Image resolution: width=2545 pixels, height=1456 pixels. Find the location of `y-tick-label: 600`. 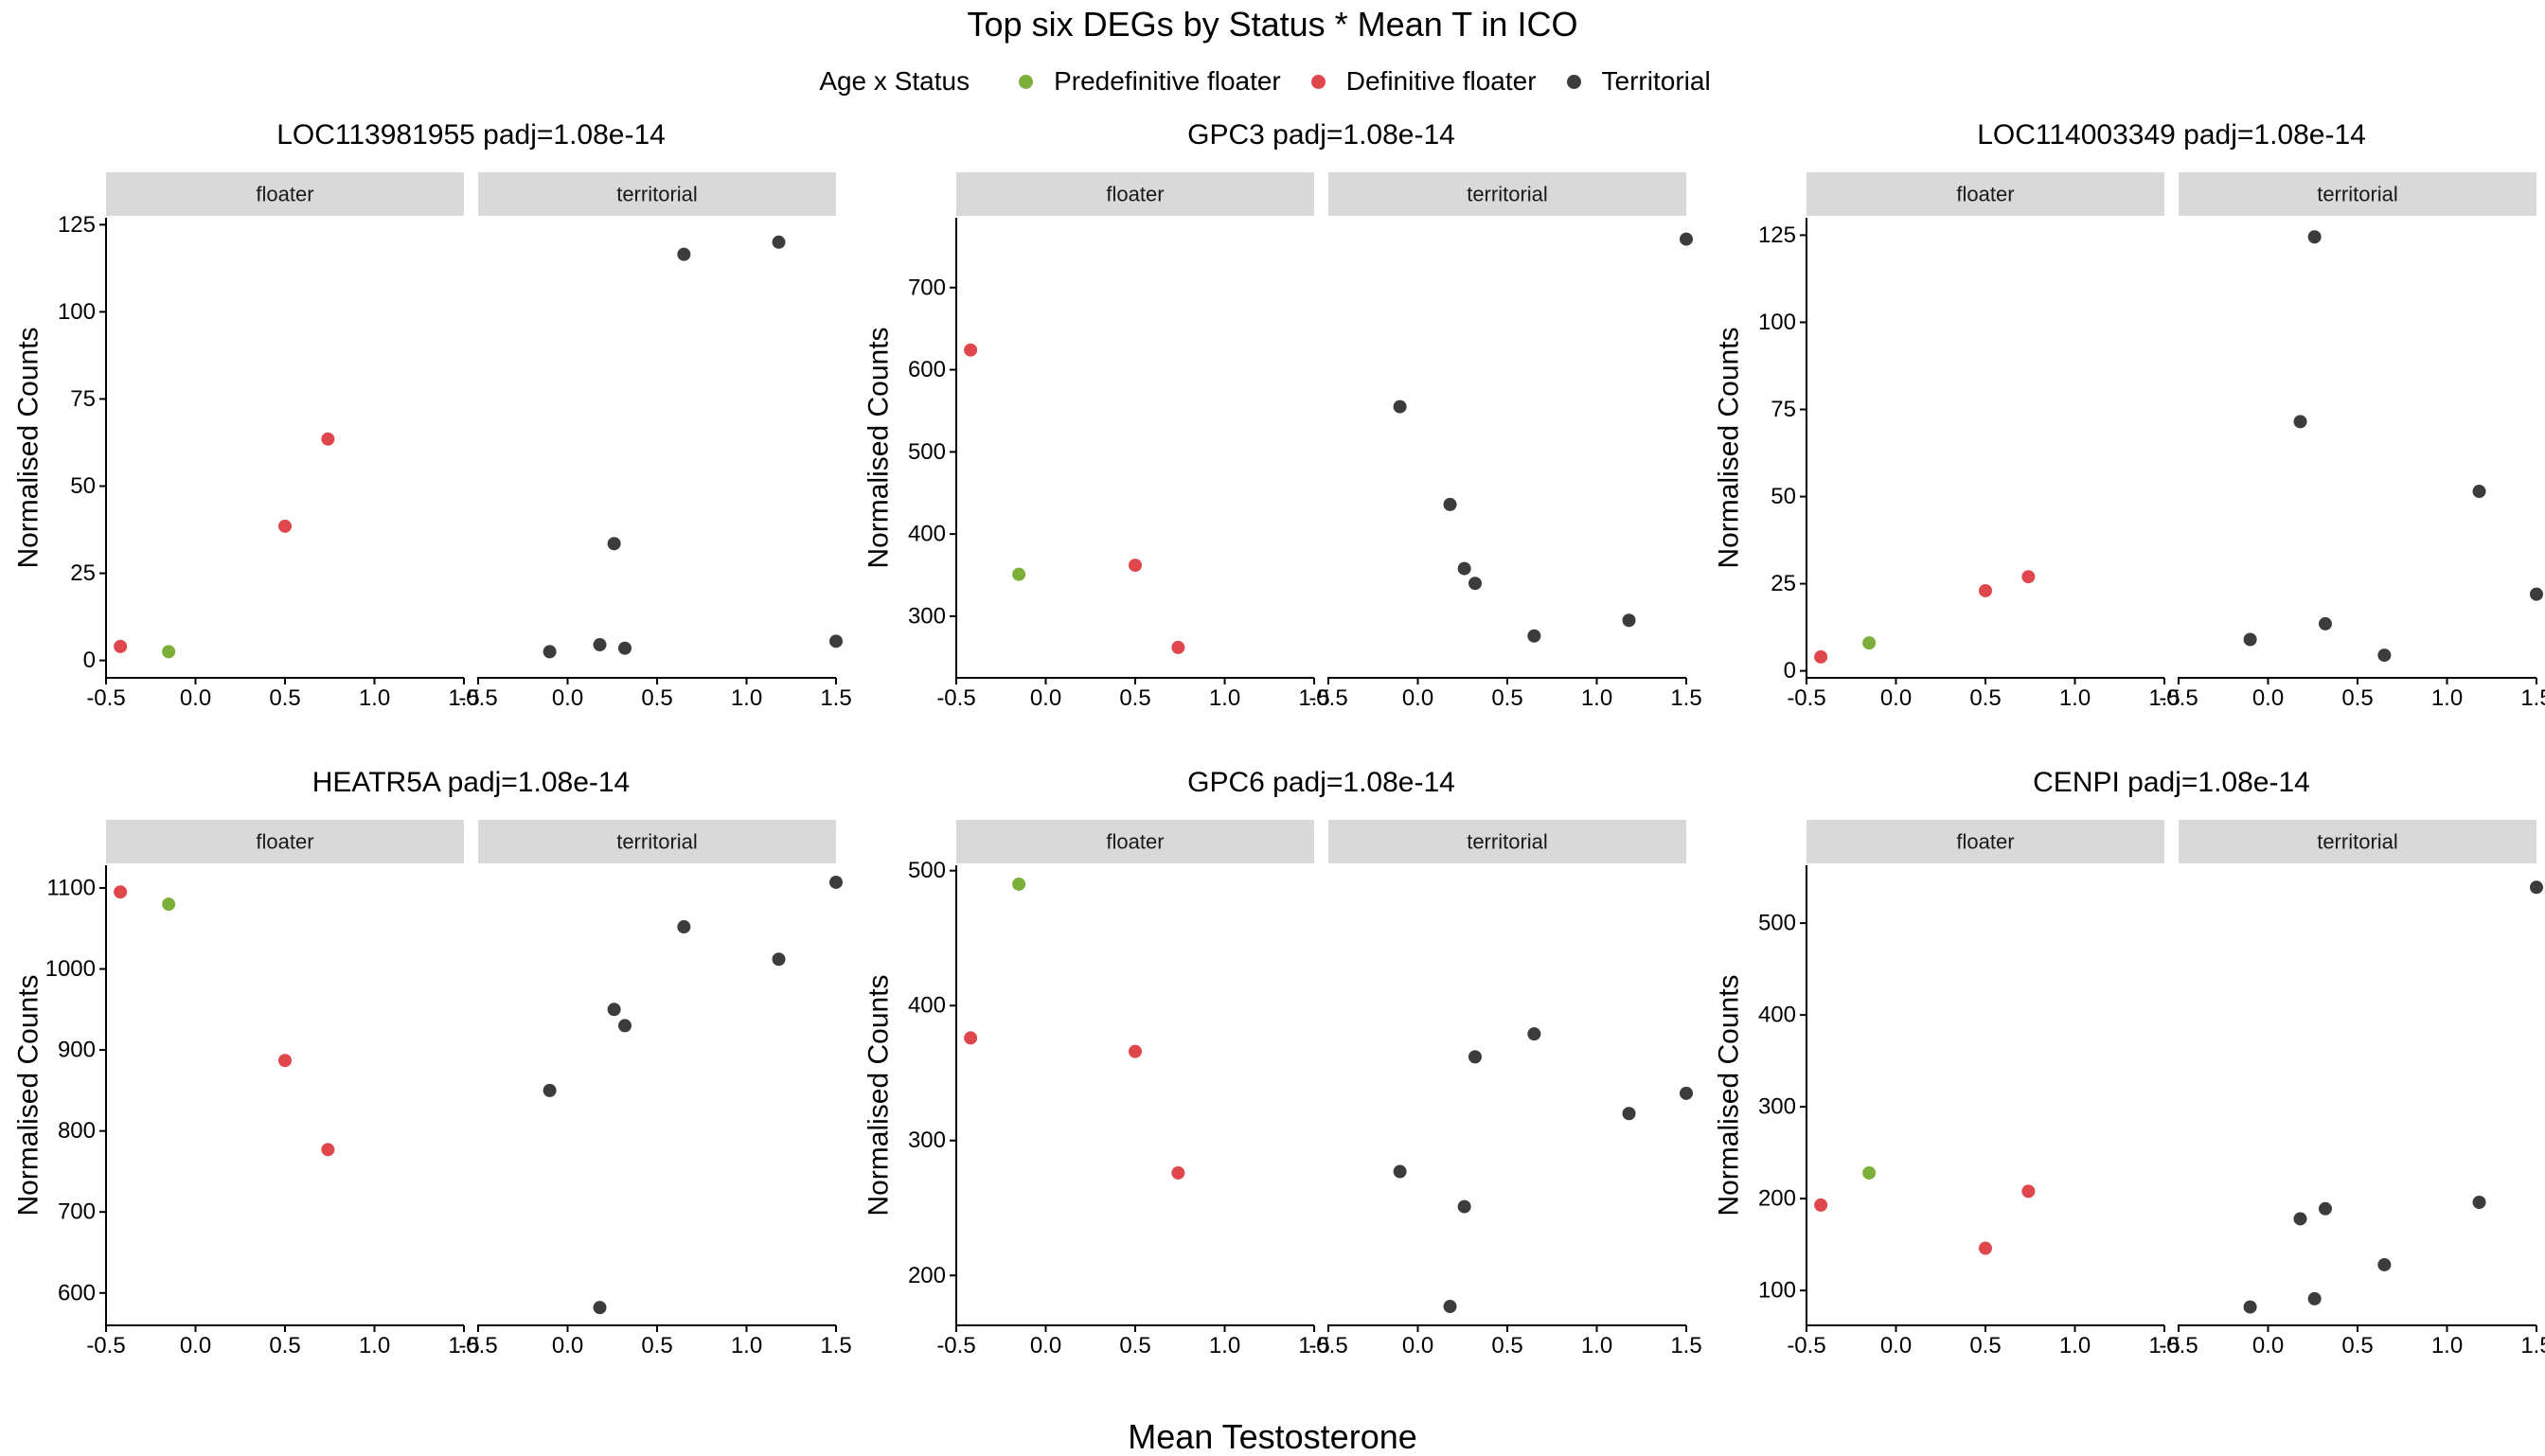

y-tick-label: 600 is located at coordinates (77, 1292).